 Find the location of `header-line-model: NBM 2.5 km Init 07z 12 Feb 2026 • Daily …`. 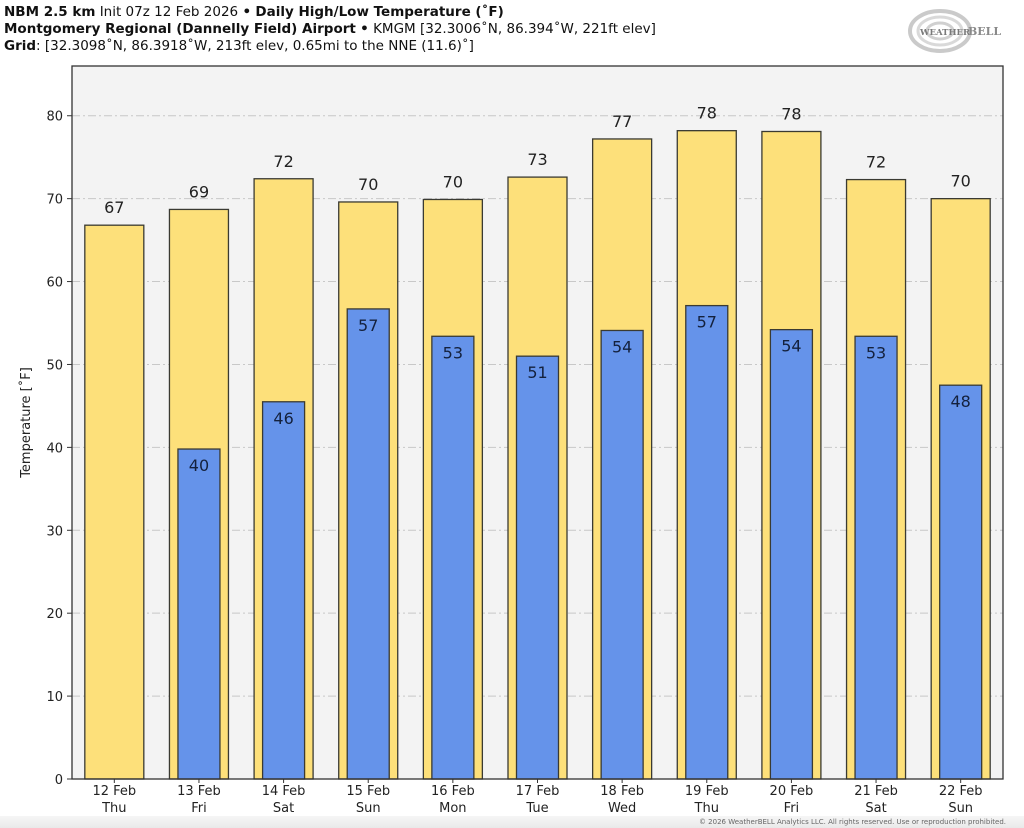

header-line-model: NBM 2.5 km Init 07z 12 Feb 2026 • Daily … is located at coordinates (254, 12).